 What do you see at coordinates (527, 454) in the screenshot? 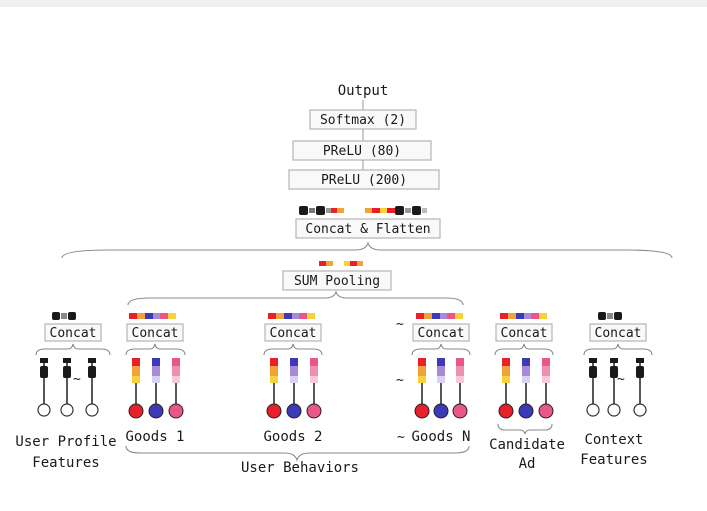
I see `candidate-ad-label: Candidate Ad` at bounding box center [527, 454].